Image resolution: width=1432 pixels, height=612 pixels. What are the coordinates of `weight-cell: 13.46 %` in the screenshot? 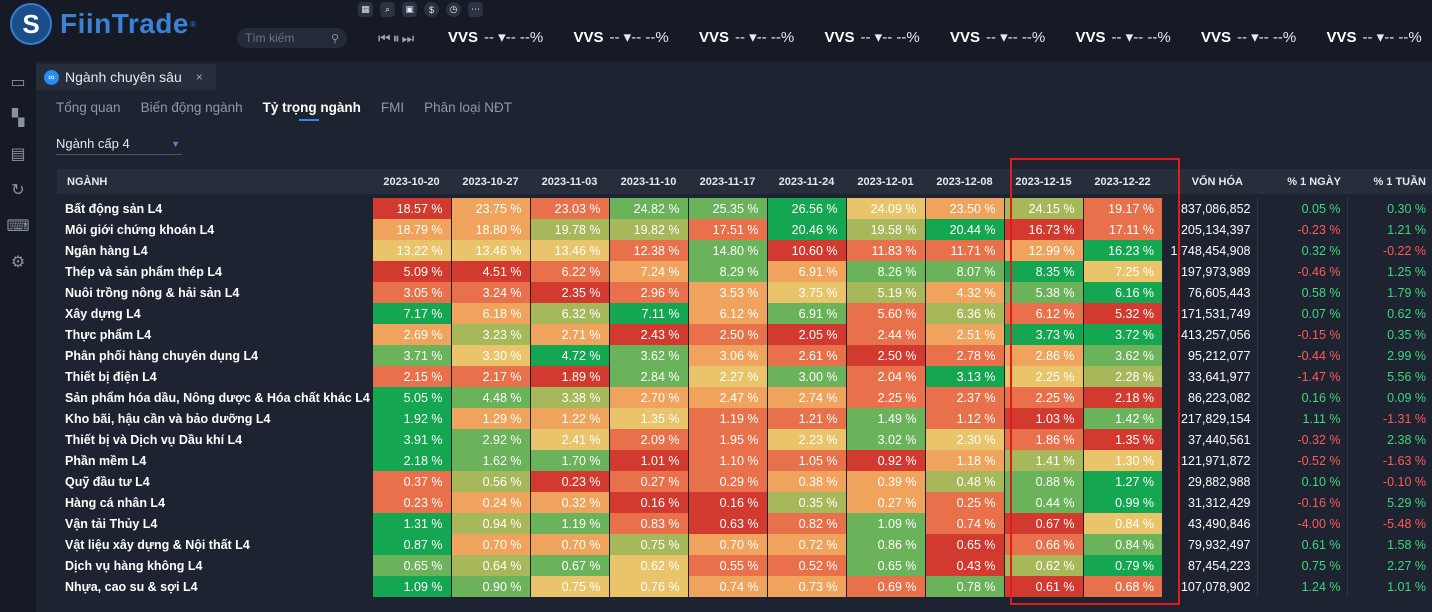 It's located at (490, 250).